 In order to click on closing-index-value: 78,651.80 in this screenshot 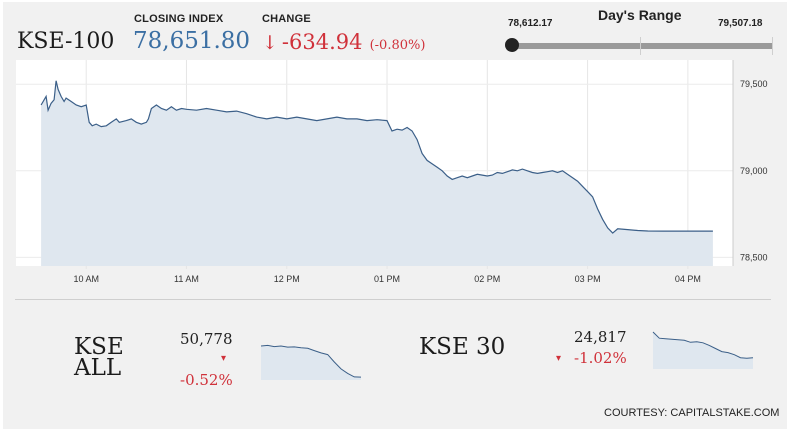, I will do `click(192, 41)`.